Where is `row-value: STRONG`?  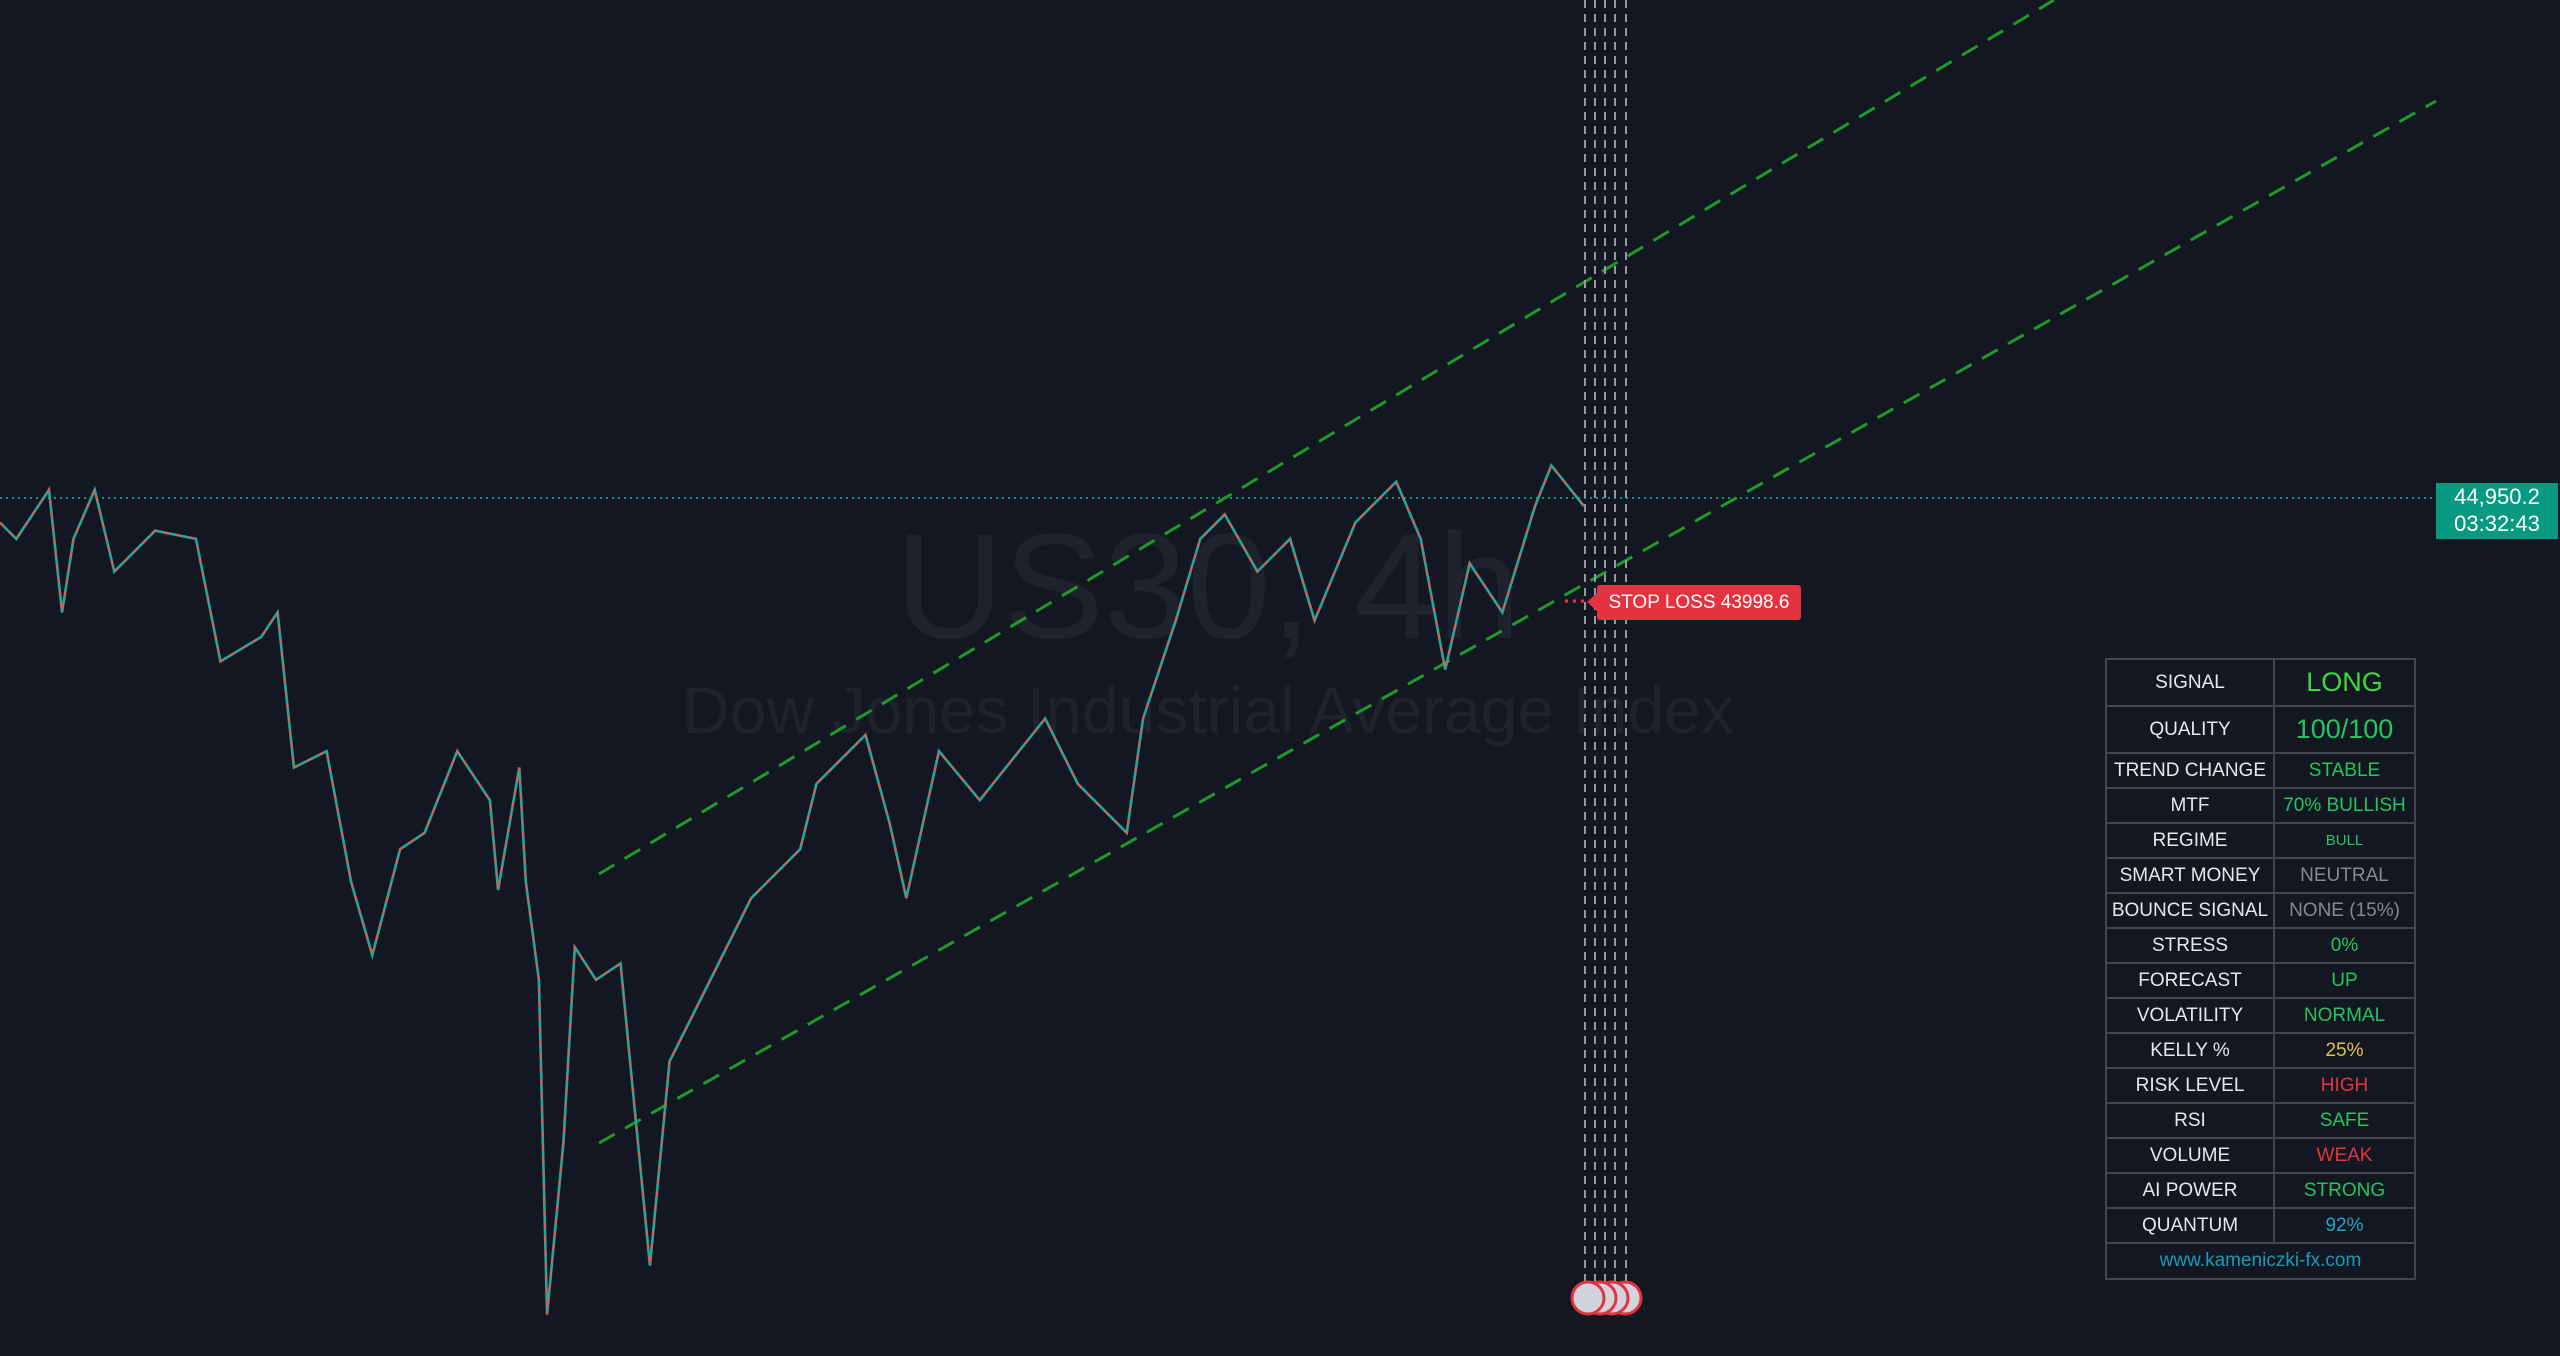
row-value: STRONG is located at coordinates (2344, 1190).